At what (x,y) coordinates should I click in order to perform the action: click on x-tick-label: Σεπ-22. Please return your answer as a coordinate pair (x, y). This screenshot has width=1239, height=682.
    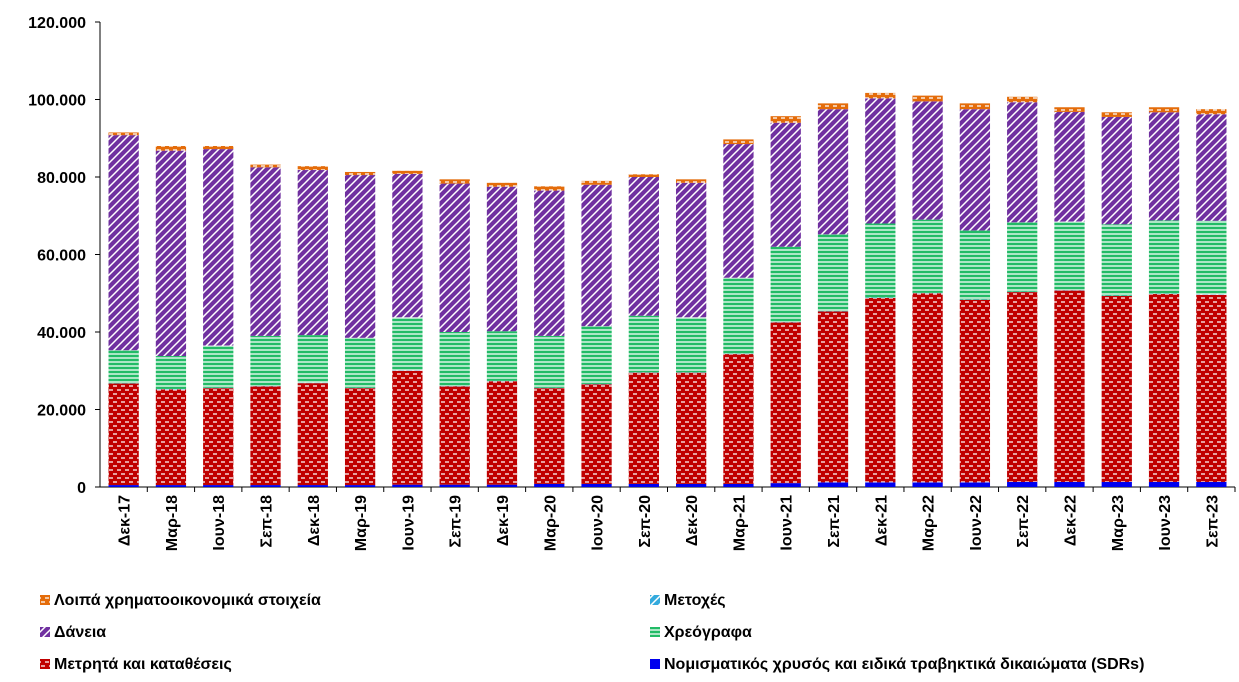
    Looking at the image, I should click on (1023, 521).